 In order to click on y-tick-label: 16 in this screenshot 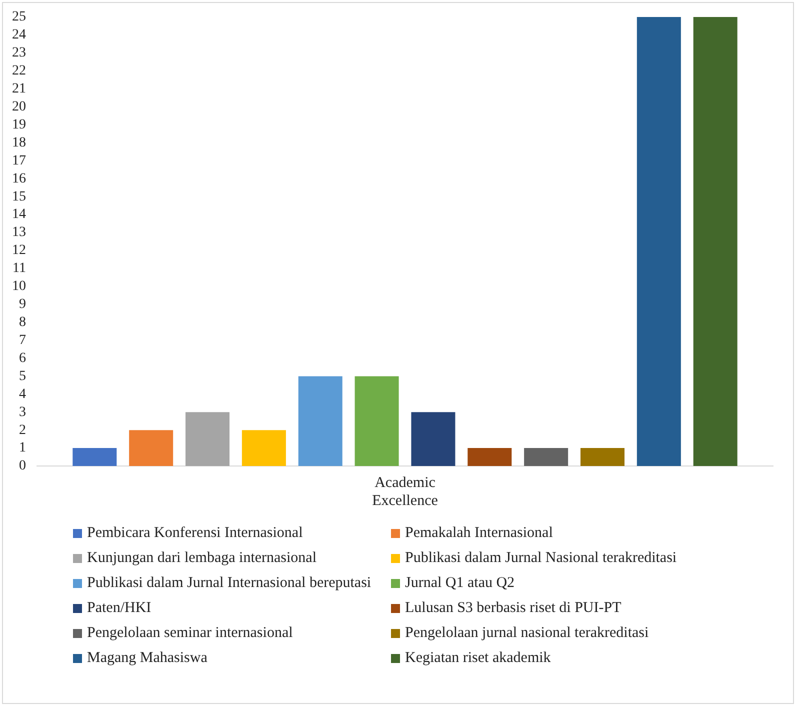, I will do `click(19, 178)`.